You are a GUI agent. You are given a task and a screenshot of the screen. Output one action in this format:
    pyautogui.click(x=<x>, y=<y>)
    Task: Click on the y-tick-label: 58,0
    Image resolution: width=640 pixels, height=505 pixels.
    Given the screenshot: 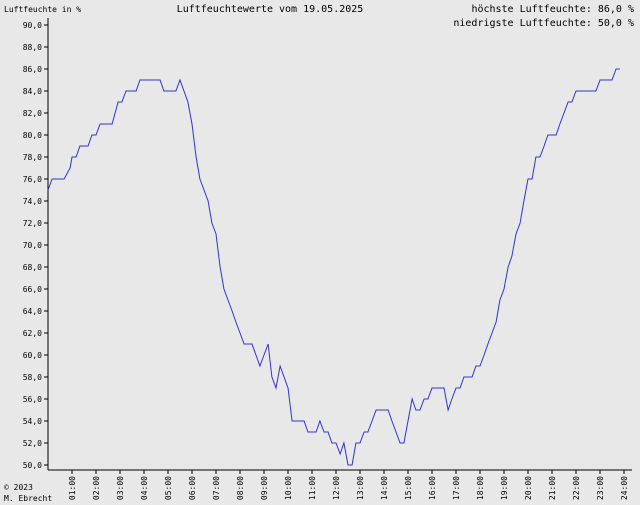 What is the action you would take?
    pyautogui.click(x=32, y=377)
    